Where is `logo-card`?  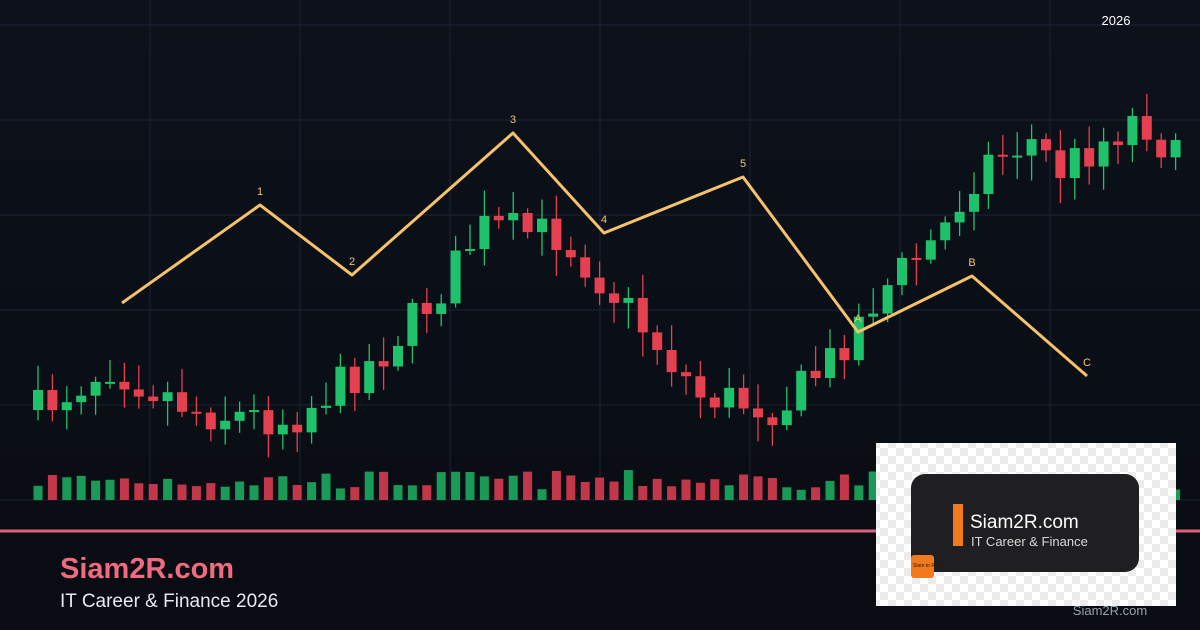 logo-card is located at coordinates (1025, 523).